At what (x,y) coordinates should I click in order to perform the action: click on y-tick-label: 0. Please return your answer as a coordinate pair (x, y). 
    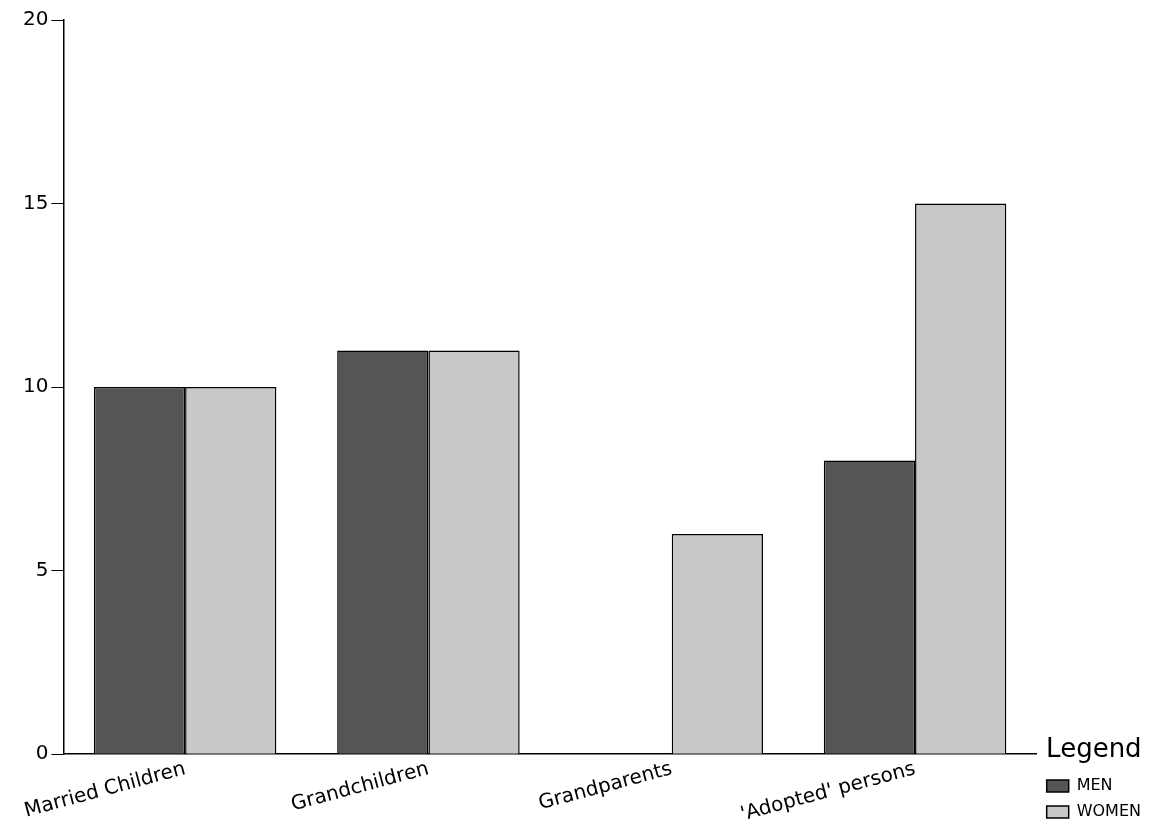
    Looking at the image, I should click on (42, 752).